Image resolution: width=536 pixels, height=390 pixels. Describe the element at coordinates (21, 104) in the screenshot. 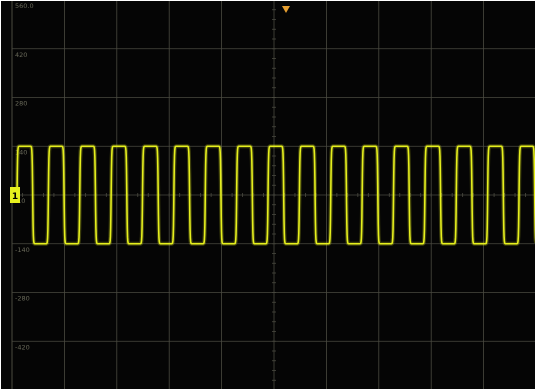

I see `level-label: 280` at that location.